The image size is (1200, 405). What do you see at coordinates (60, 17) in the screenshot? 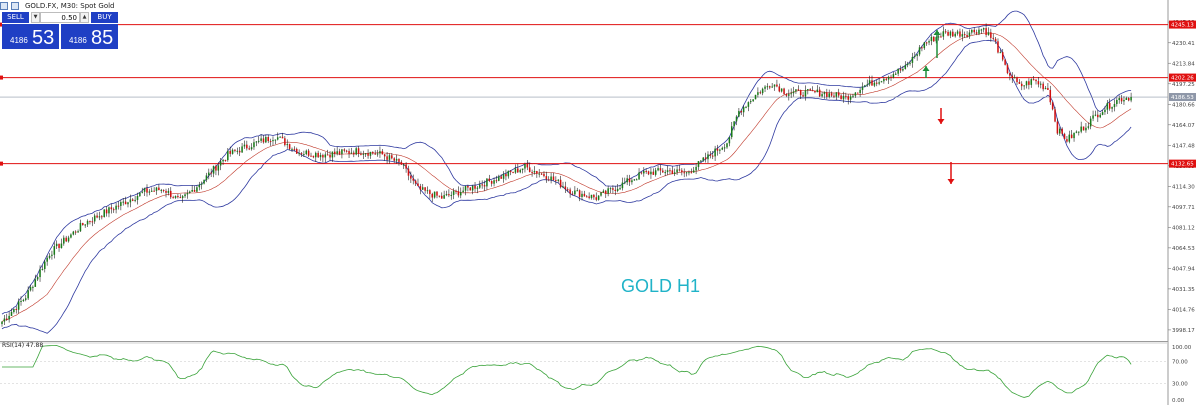
I see `lot-size-input` at bounding box center [60, 17].